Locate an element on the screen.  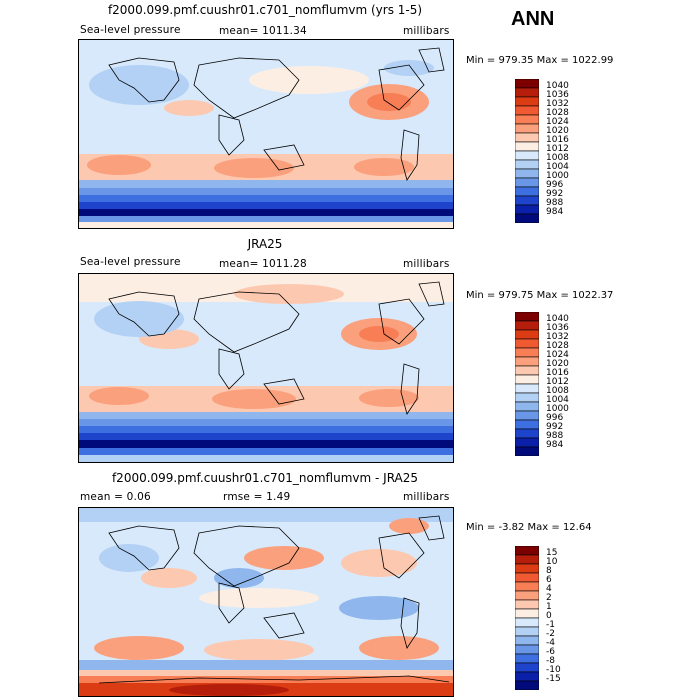
panel2-cb-label: 996 is located at coordinates (555, 418).